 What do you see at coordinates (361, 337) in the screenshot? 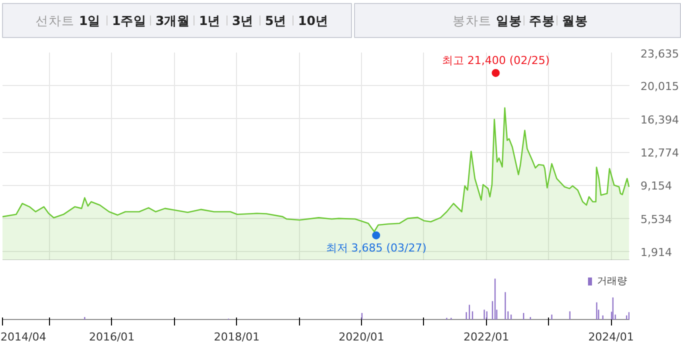
I see `x-tick-label: 2020/01` at bounding box center [361, 337].